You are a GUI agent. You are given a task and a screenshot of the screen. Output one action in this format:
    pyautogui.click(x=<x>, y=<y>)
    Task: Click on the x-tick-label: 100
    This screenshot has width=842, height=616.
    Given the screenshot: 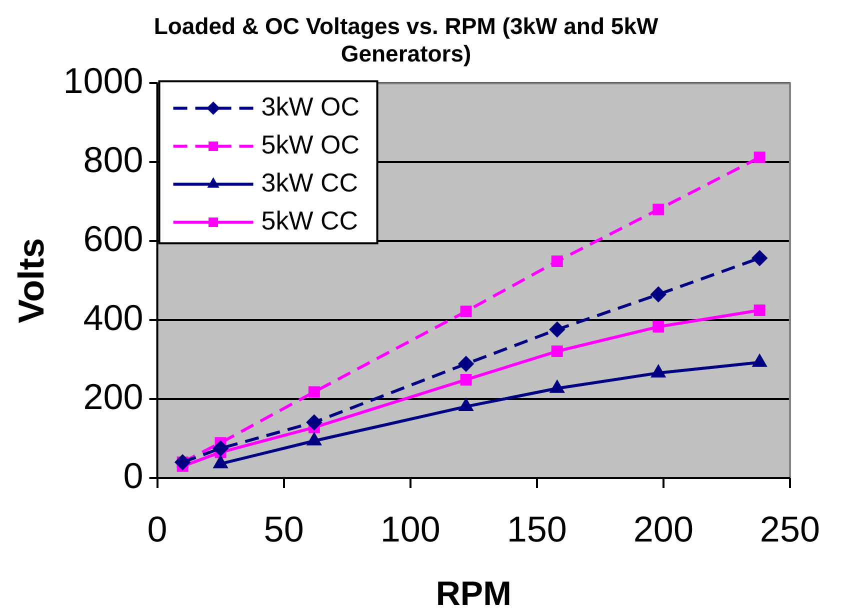 What is the action you would take?
    pyautogui.click(x=410, y=529)
    